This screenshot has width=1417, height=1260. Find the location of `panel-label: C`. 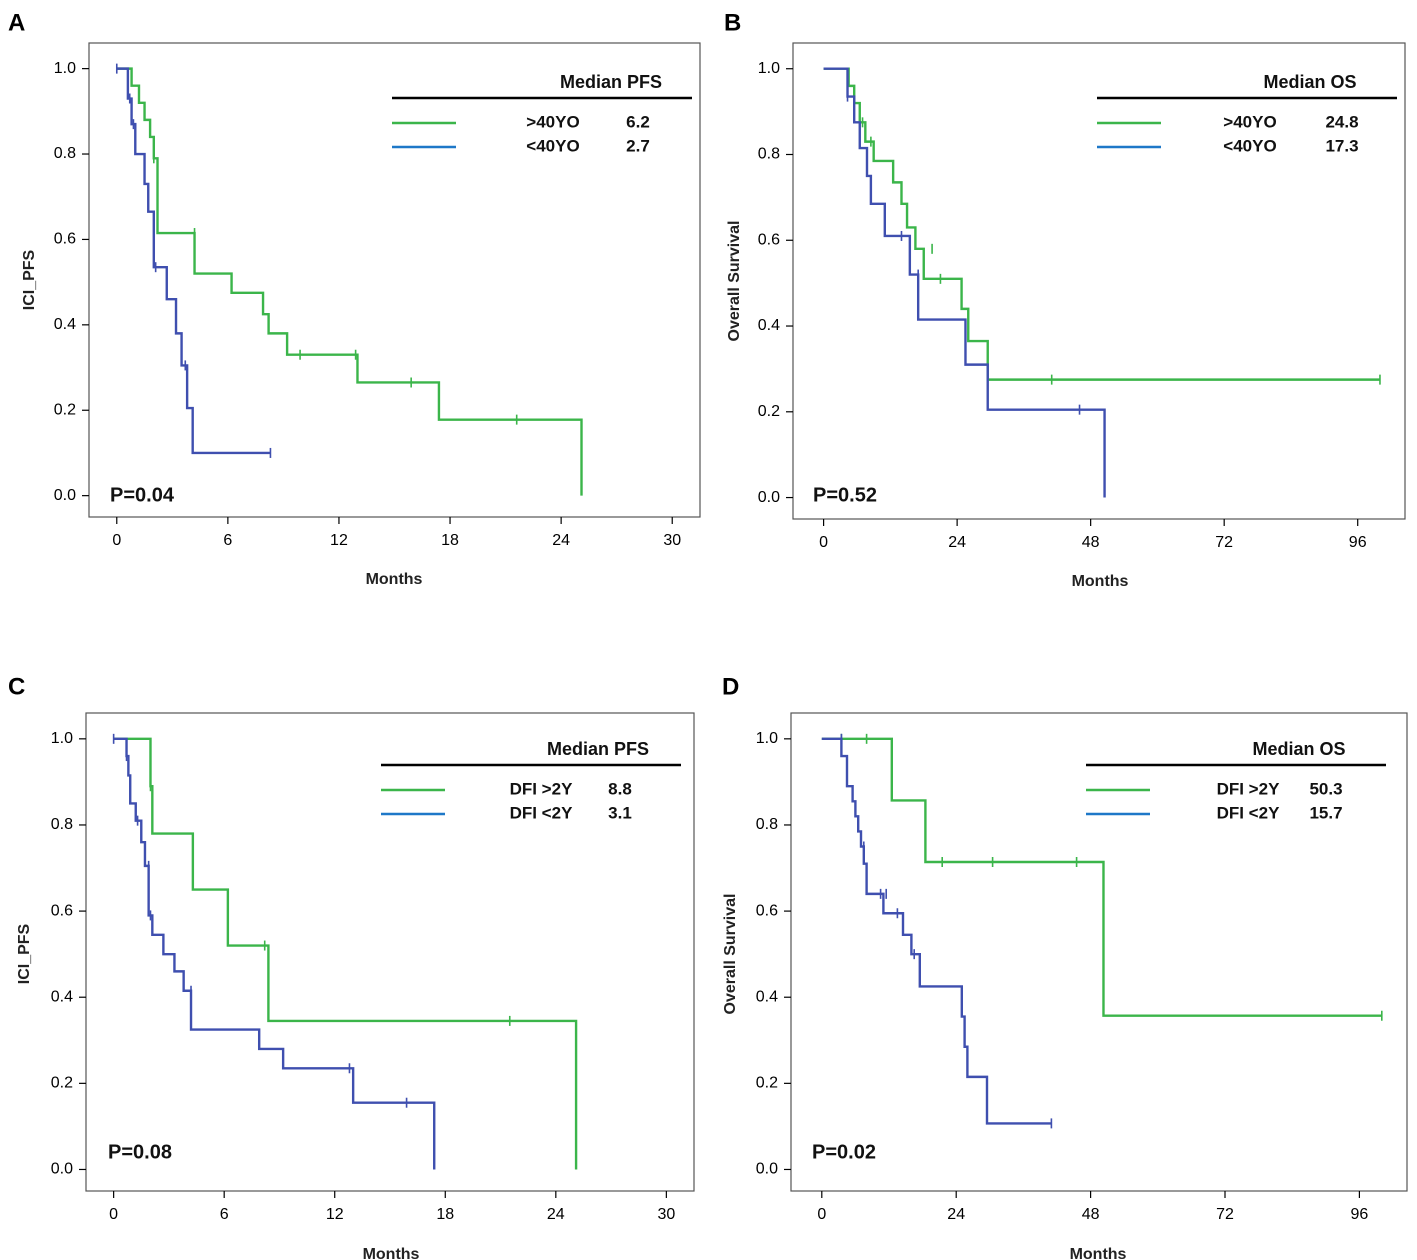

panel-label: C is located at coordinates (16, 686).